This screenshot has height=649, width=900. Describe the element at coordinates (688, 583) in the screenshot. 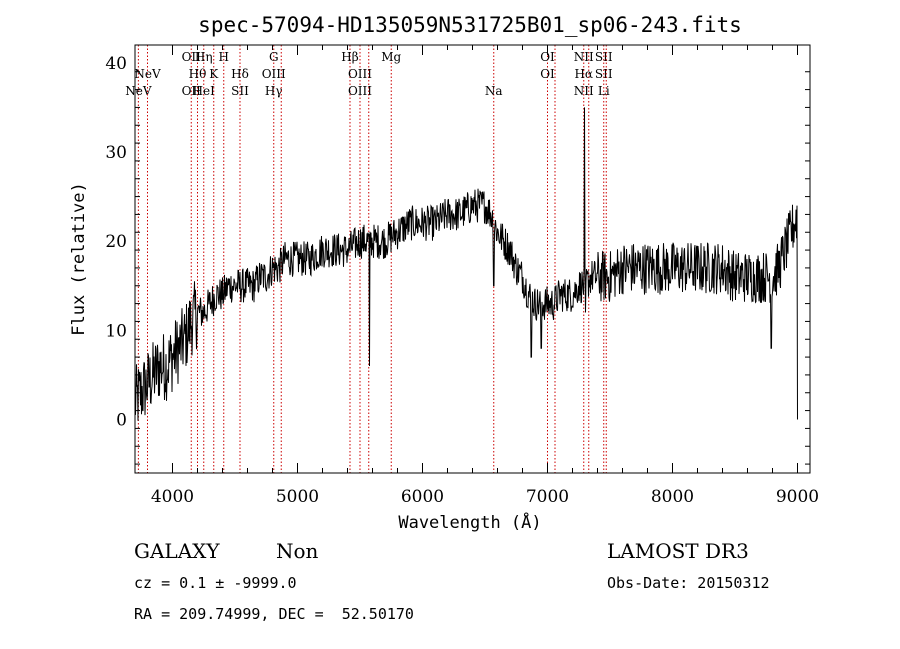

I see `obs-date: Obs-Date: 20150312` at that location.